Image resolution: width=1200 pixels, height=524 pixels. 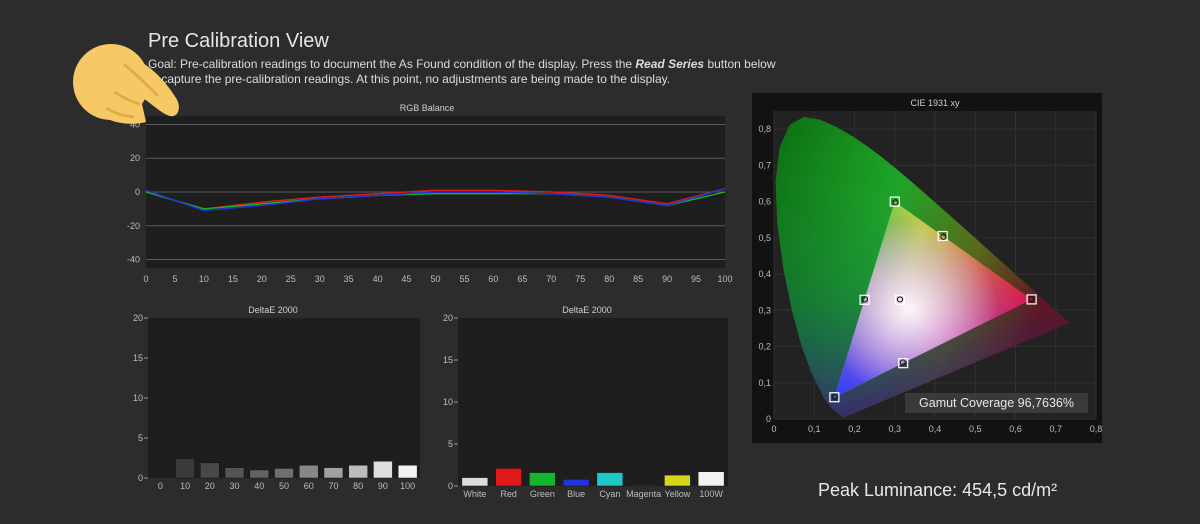 What do you see at coordinates (670, 64) in the screenshot?
I see `read-series-reference: Read Series` at bounding box center [670, 64].